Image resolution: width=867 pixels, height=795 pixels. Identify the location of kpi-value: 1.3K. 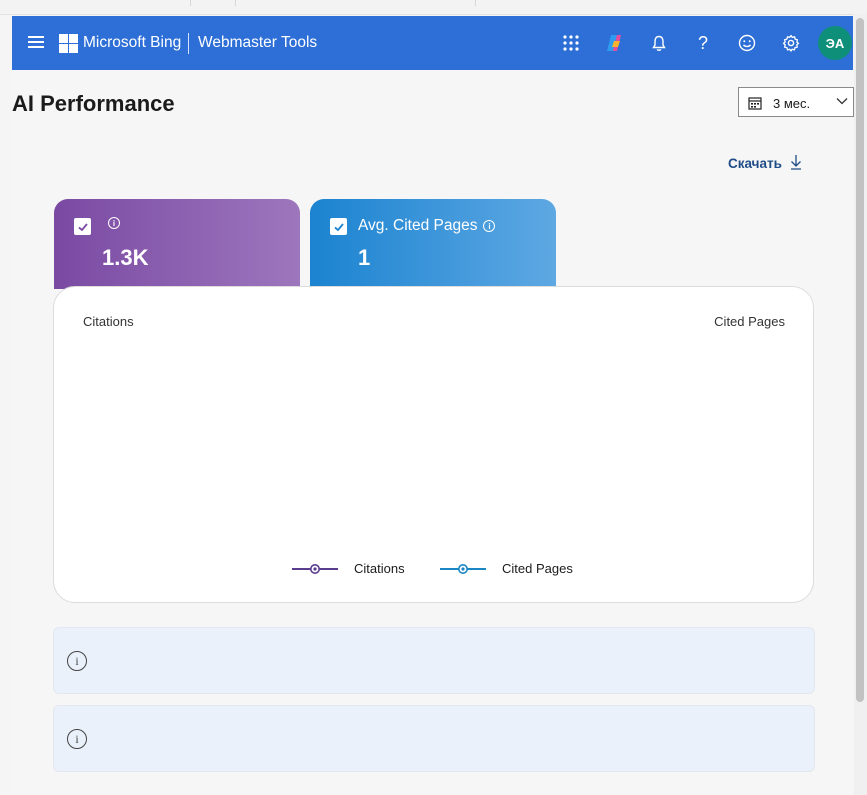
(125, 257).